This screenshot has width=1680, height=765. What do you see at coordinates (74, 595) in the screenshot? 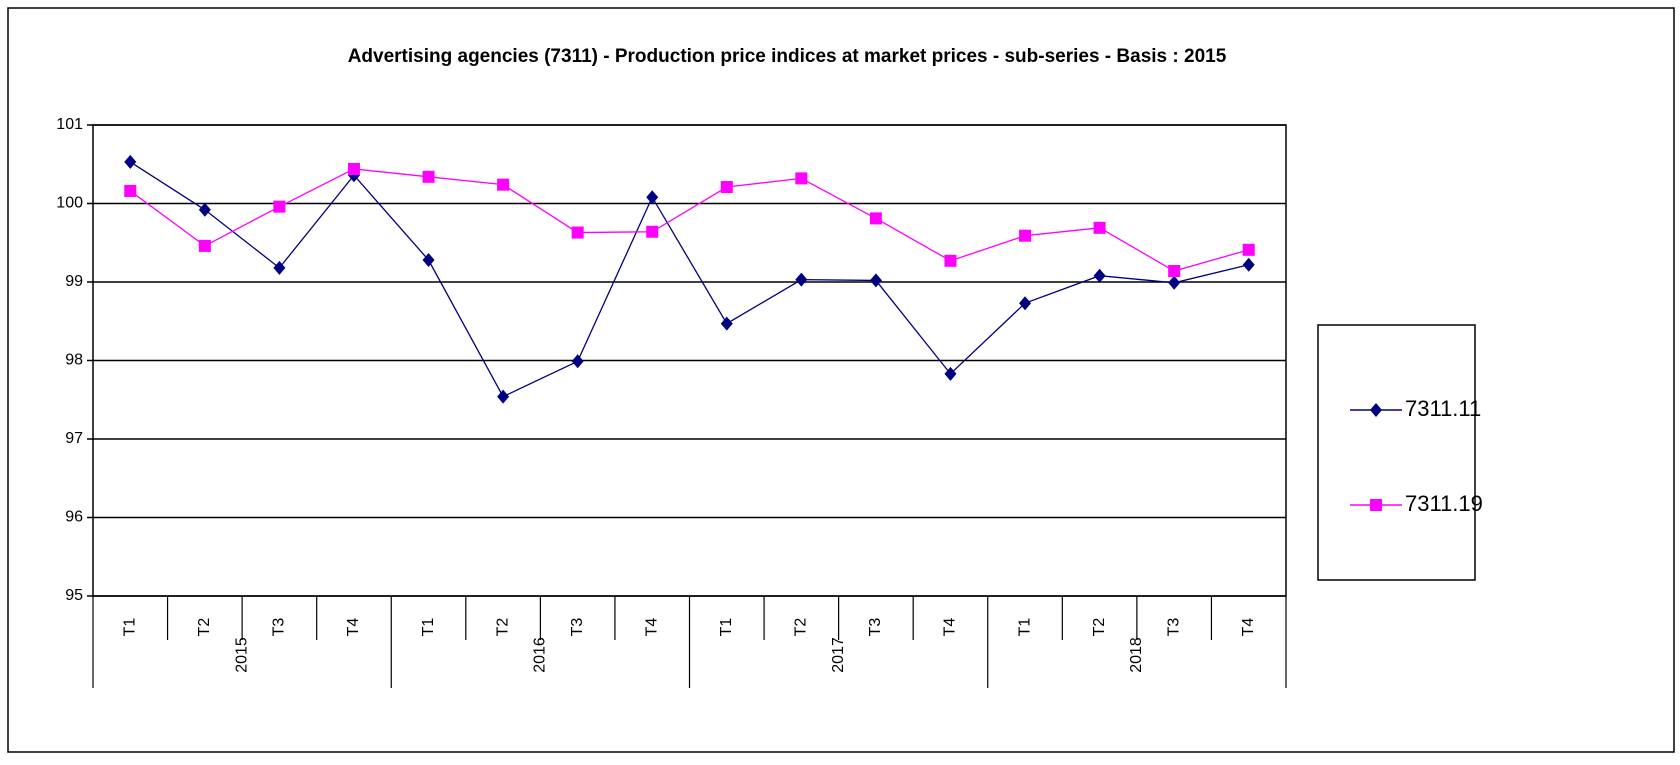
I see `y-tick-label: 95` at bounding box center [74, 595].